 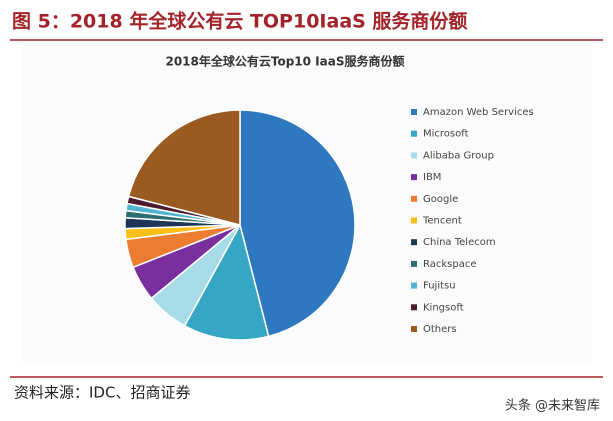 What do you see at coordinates (440, 329) in the screenshot?
I see `legend-label: Others` at bounding box center [440, 329].